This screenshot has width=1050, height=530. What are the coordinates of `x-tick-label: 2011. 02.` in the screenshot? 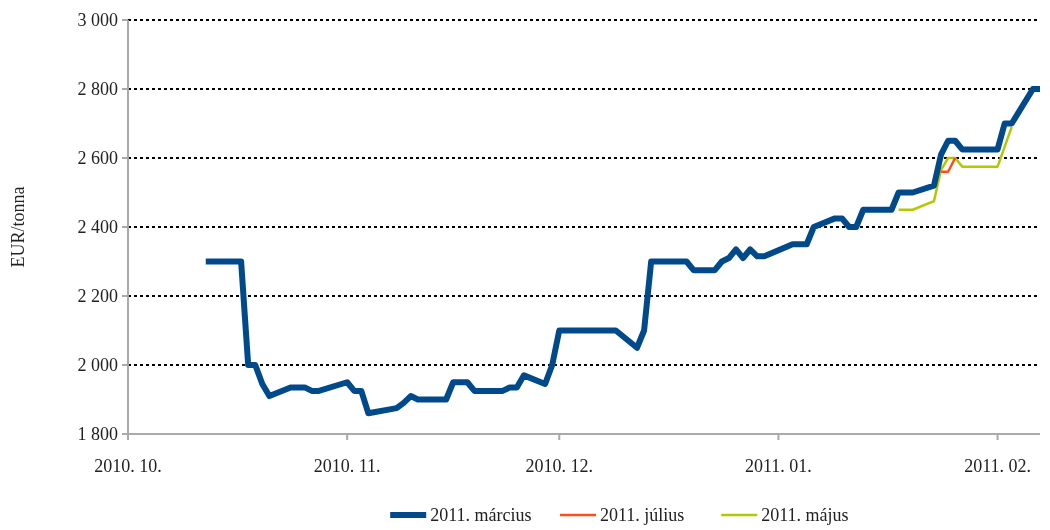 It's located at (997, 466).